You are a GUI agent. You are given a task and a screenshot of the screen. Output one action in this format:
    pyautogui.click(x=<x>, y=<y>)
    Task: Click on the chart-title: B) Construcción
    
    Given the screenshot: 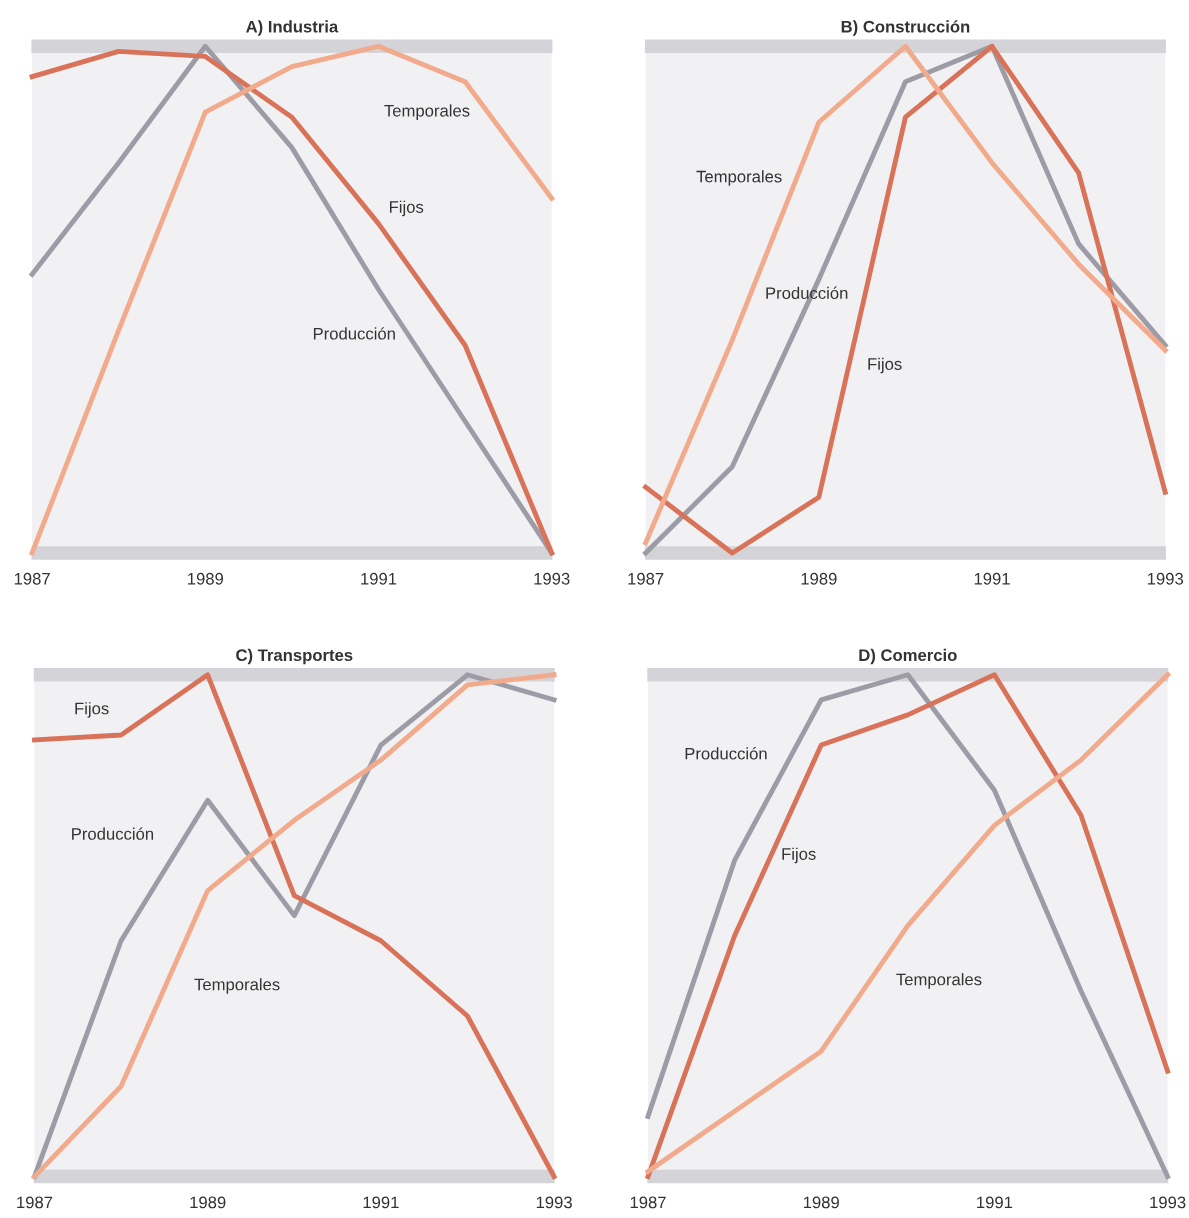 What is the action you would take?
    pyautogui.click(x=905, y=28)
    